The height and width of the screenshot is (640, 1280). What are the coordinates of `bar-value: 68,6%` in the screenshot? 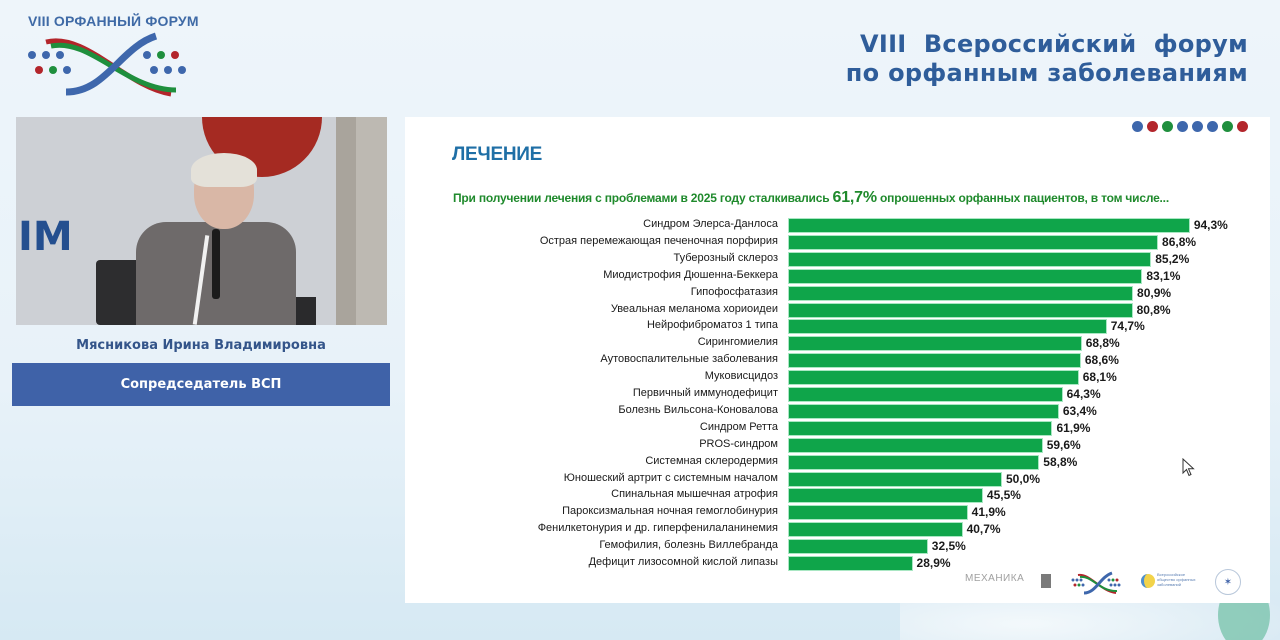 It's located at (1101, 360).